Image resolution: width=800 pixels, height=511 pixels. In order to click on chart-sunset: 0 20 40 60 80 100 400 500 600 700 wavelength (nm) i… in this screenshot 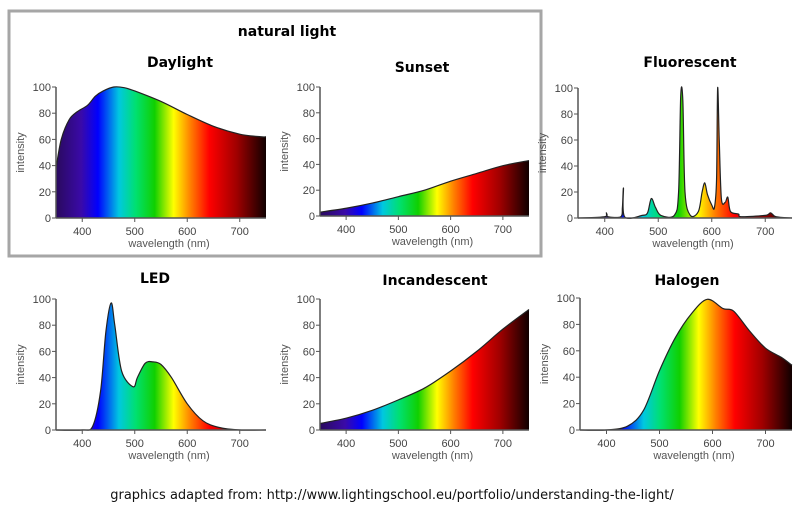, I will do `click(404, 154)`.